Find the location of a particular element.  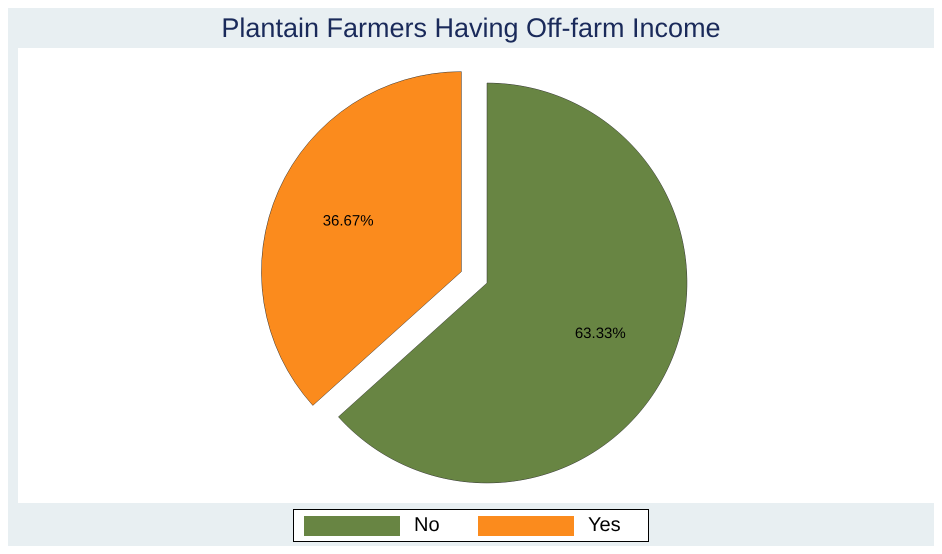

legend-label: No is located at coordinates (427, 525).